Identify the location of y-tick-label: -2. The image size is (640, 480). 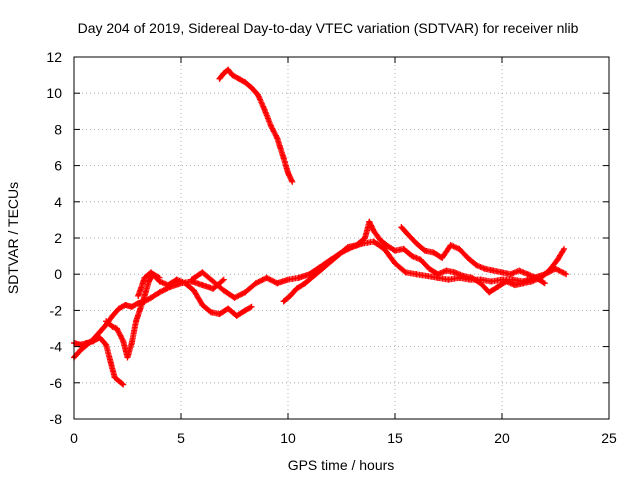
(56, 310).